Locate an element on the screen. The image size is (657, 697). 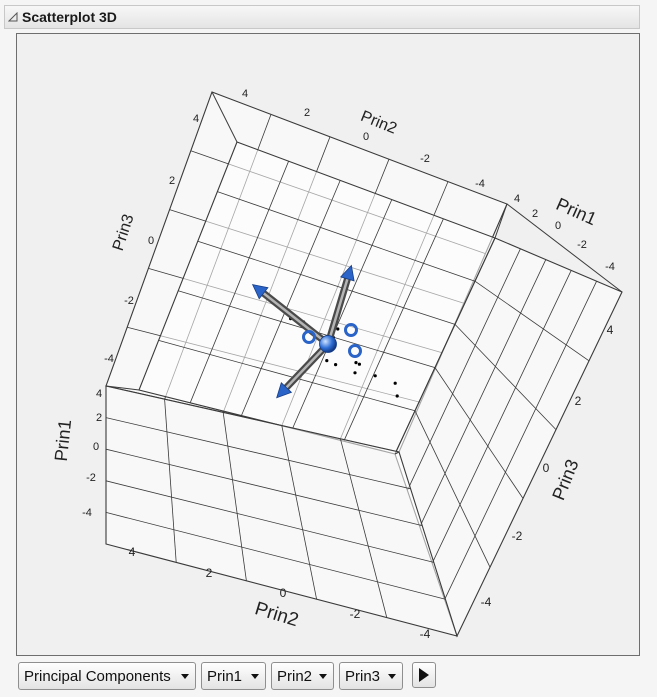
ray-prin3 is located at coordinates (304, 369).